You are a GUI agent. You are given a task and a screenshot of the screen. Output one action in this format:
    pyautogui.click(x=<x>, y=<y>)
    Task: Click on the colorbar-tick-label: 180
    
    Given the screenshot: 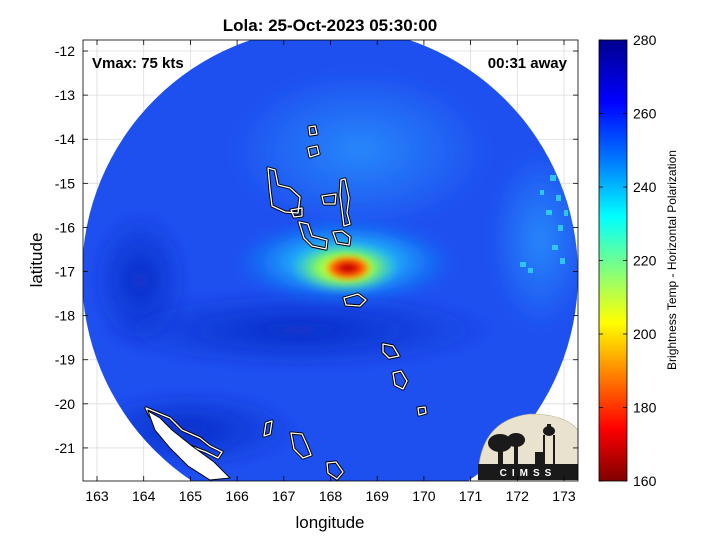 What is the action you would take?
    pyautogui.click(x=645, y=408)
    